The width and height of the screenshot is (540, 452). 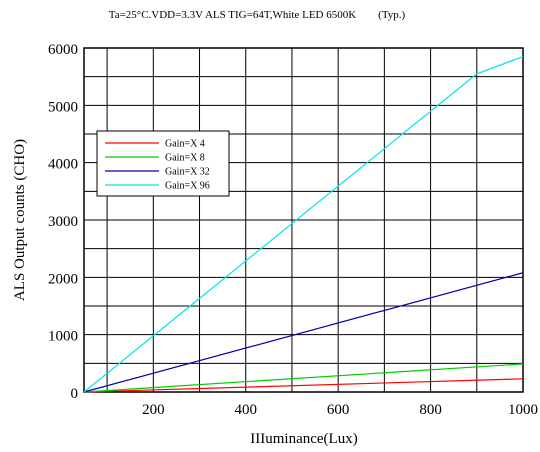 What do you see at coordinates (187, 172) in the screenshot?
I see `legend-label: Gain=X 32` at bounding box center [187, 172].